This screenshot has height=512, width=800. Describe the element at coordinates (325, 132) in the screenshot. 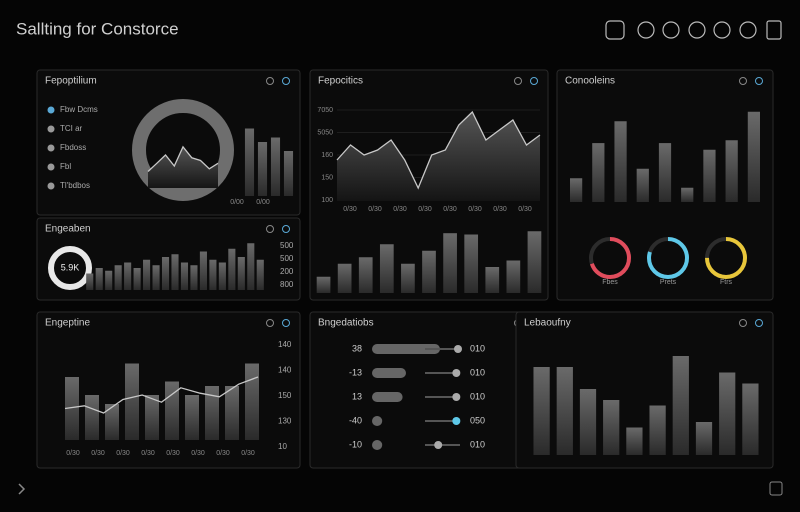

I see `label: 5050` at that location.